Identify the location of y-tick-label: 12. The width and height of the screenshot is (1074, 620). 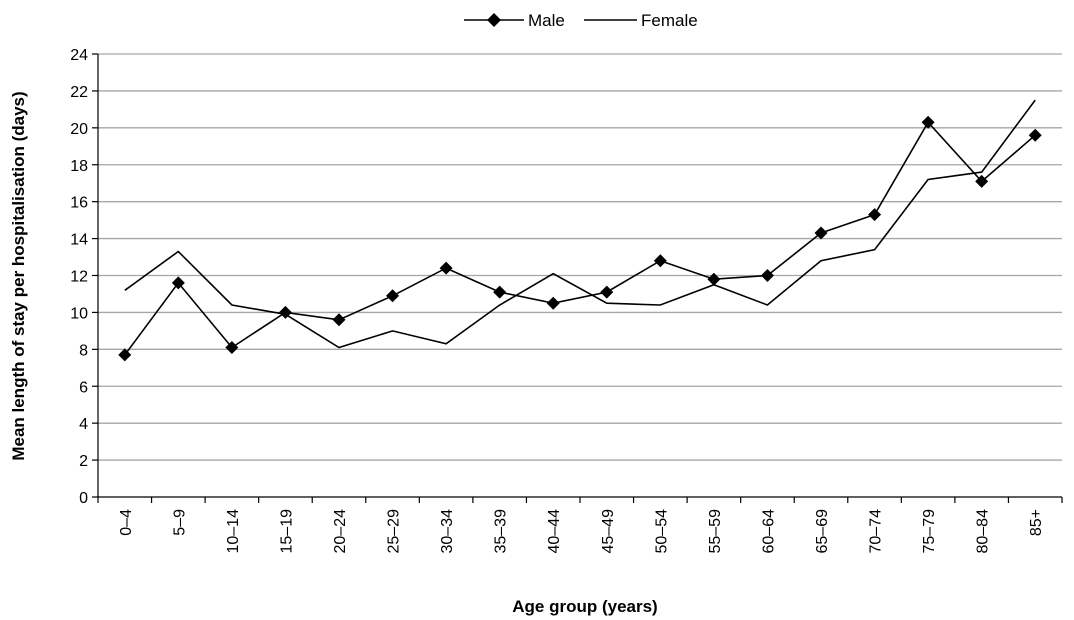
(79, 277).